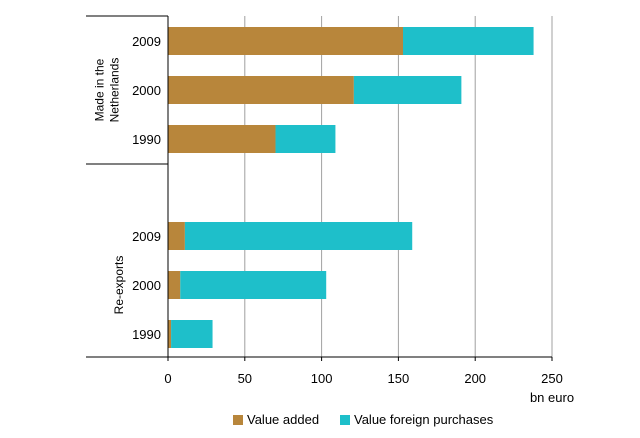  What do you see at coordinates (167, 378) in the screenshot?
I see `x-tick-label: 0` at bounding box center [167, 378].